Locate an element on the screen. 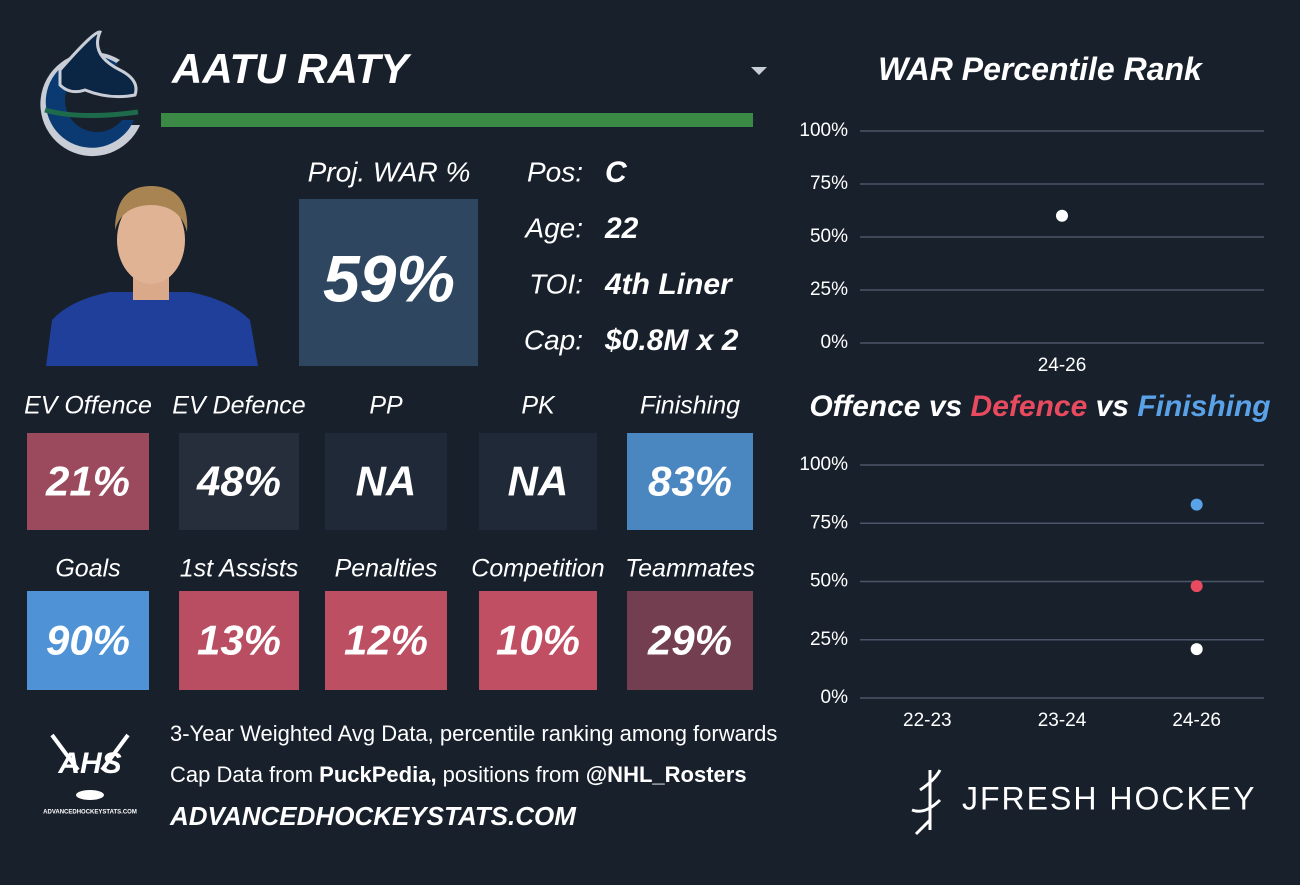 Image resolution: width=1300 pixels, height=885 pixels. footer-part: positions from is located at coordinates (511, 774).